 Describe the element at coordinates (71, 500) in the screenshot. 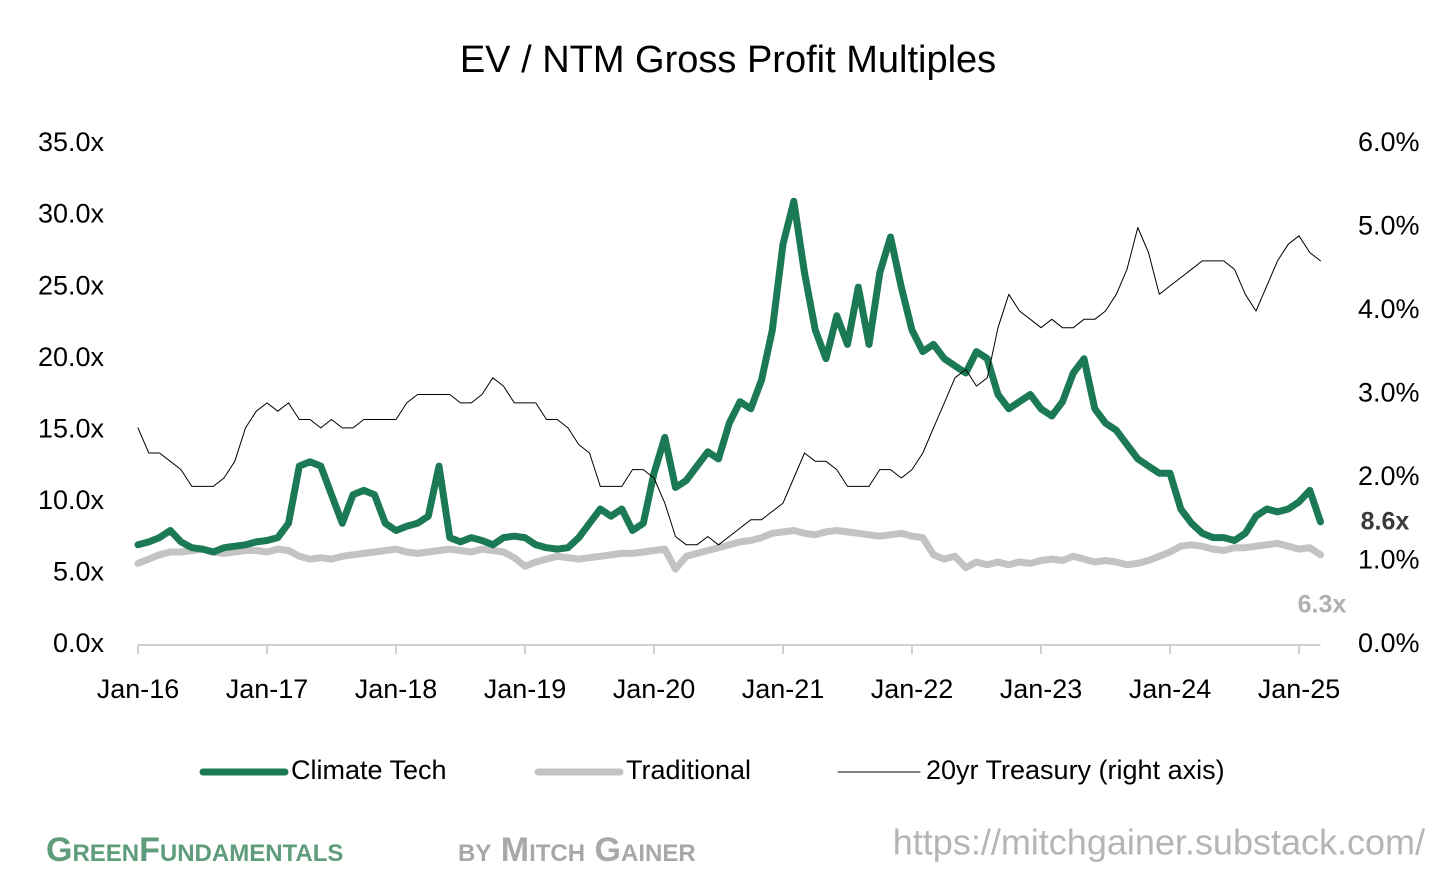

I see `y-tick-label: 10.0x` at that location.